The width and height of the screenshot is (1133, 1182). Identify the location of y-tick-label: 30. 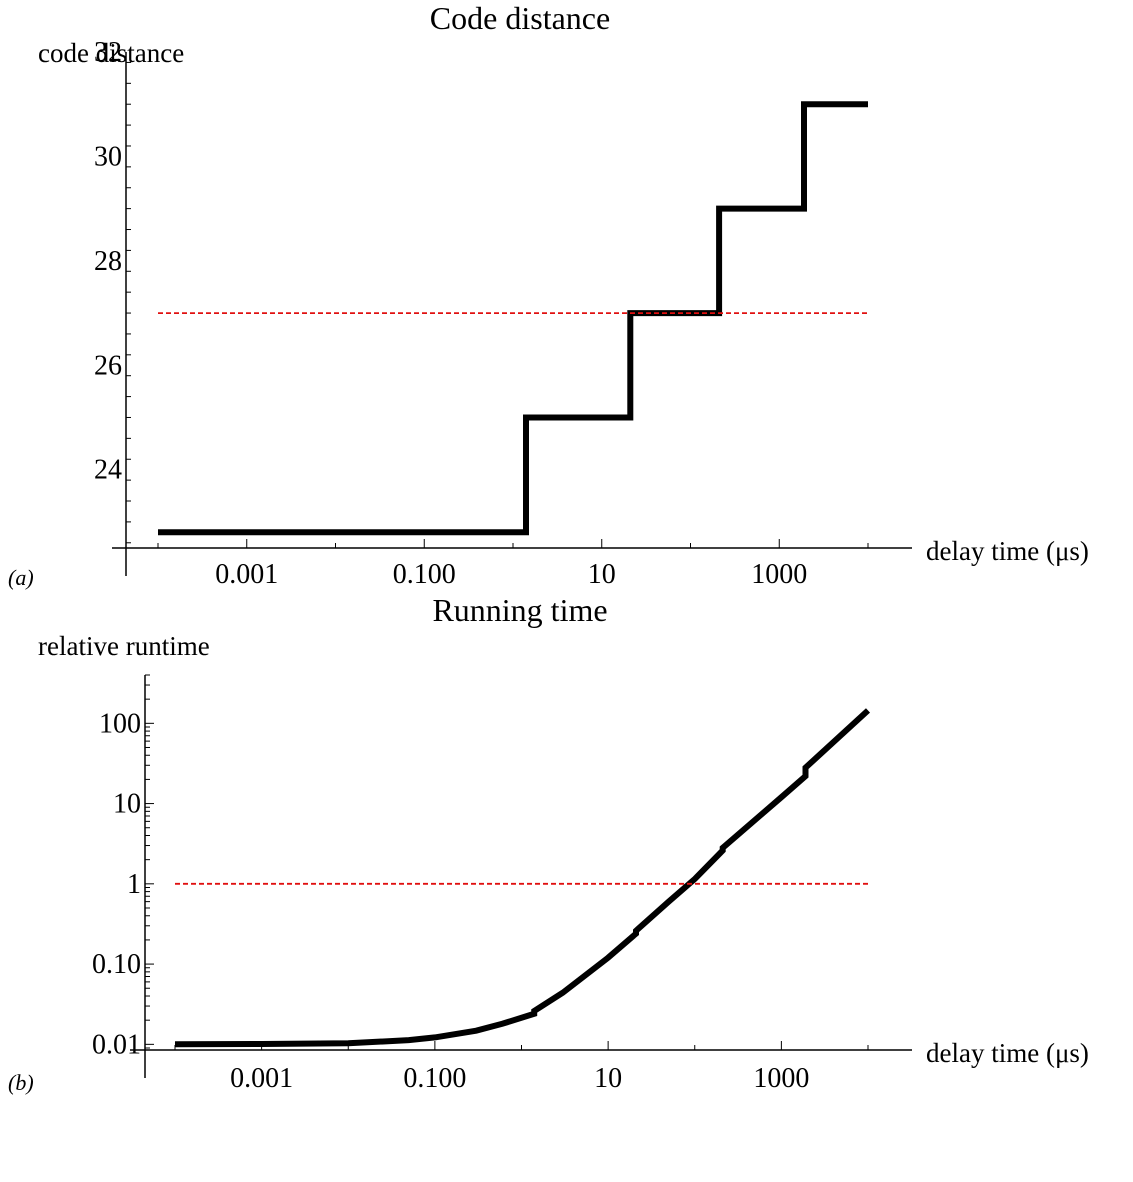
(108, 156).